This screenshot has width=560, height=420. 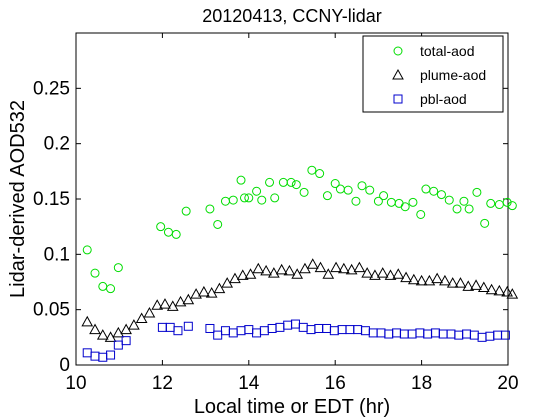 I want to click on legend: total-aod plume-aod pbl-aod, so click(x=433, y=74).